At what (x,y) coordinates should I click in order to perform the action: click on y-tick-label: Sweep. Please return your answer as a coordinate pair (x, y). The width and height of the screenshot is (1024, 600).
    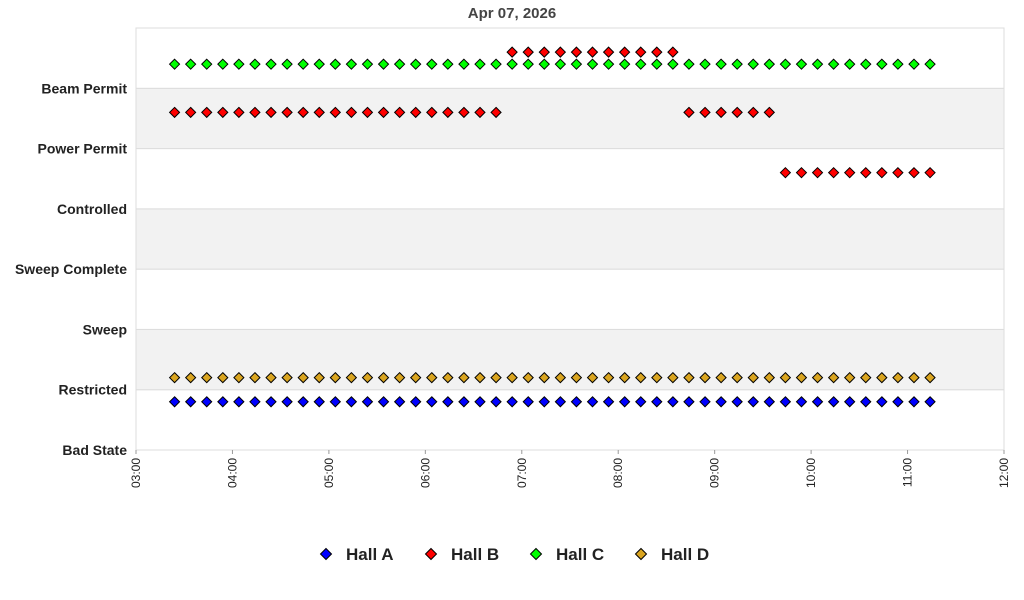
    Looking at the image, I should click on (105, 329).